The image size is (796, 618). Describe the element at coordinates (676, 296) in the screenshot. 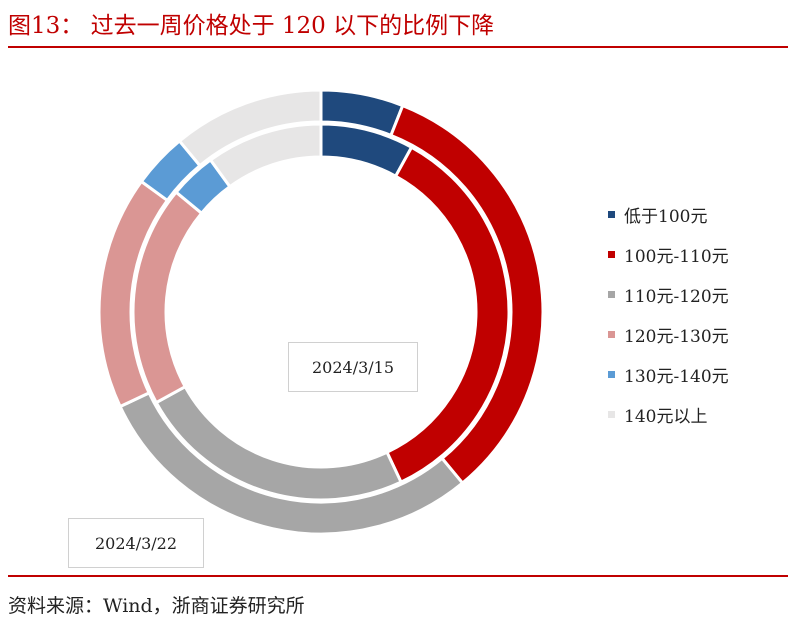

I see `legend-label: 110元-120元` at that location.